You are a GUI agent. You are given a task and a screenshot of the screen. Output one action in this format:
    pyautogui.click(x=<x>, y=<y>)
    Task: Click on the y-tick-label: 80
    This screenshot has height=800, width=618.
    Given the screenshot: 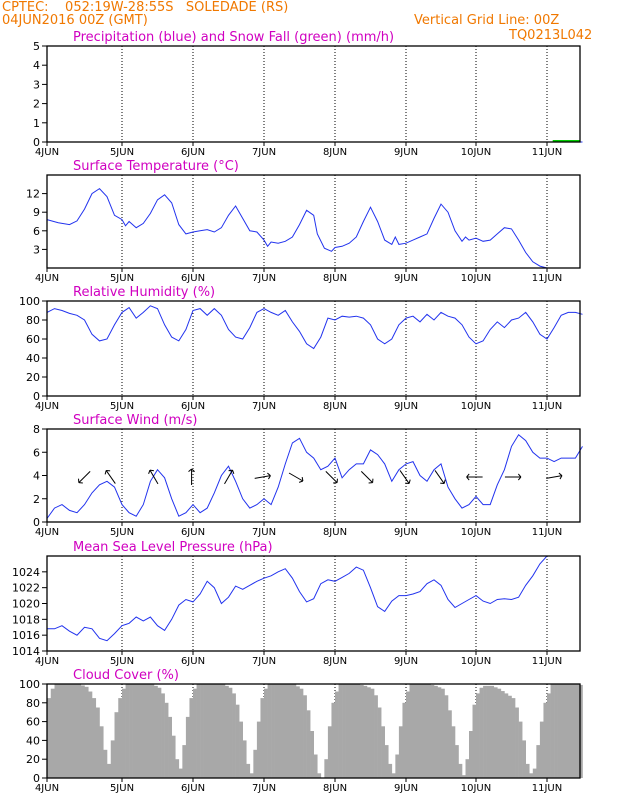 What is the action you would take?
    pyautogui.click(x=33, y=320)
    